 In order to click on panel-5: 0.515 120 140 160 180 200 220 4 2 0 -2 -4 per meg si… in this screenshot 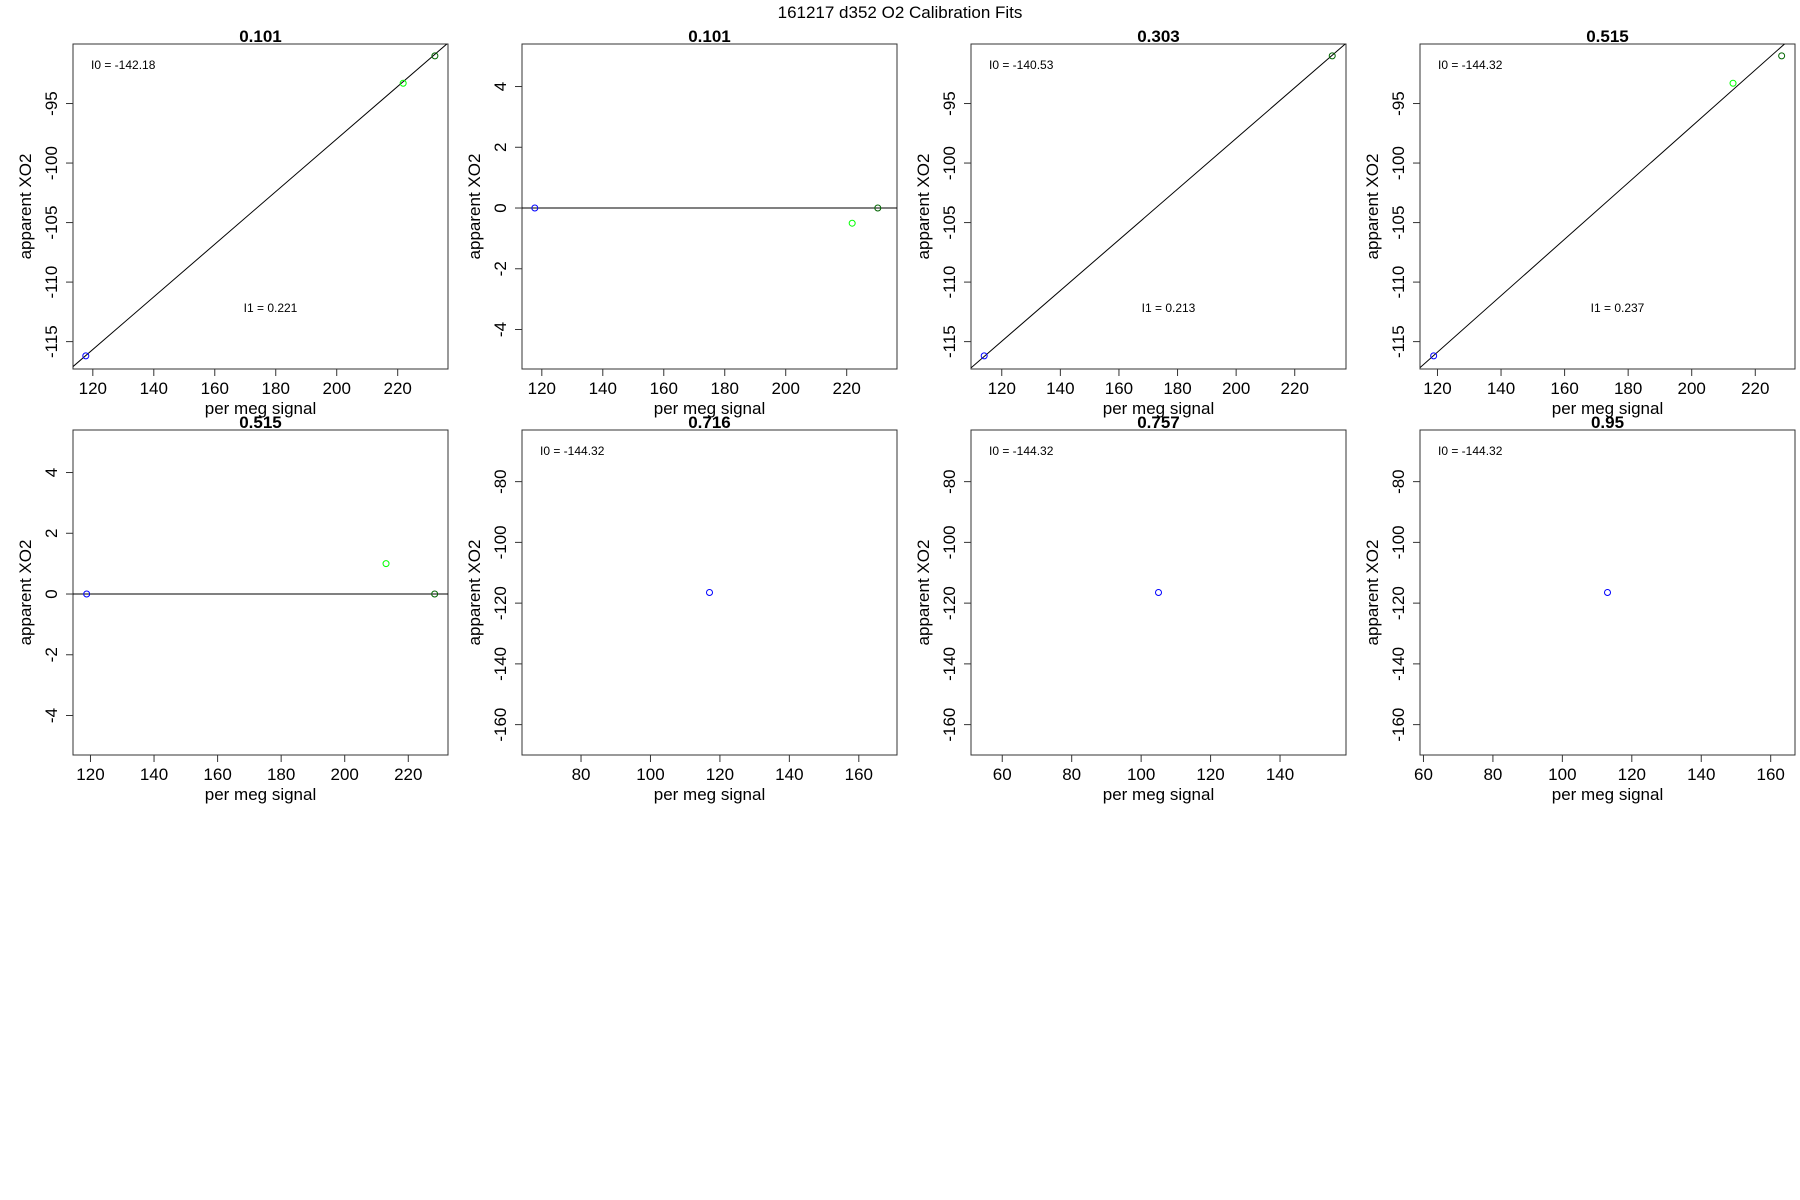, I will do `click(232, 608)`.